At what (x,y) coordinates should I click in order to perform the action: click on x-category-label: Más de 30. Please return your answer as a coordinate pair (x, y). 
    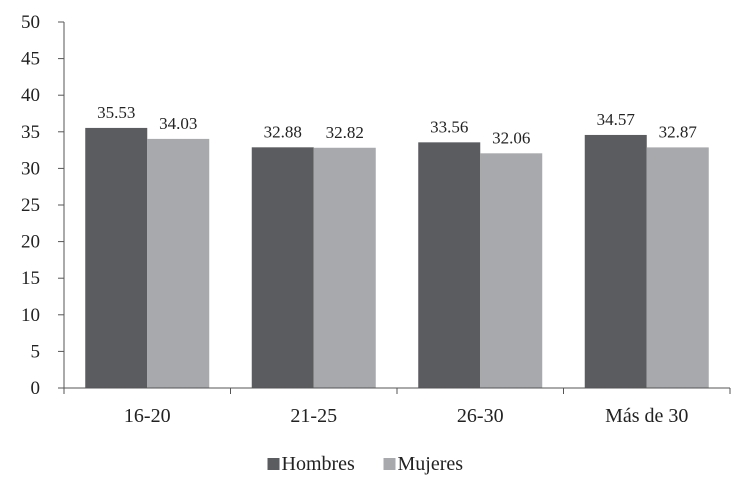
    Looking at the image, I should click on (646, 416).